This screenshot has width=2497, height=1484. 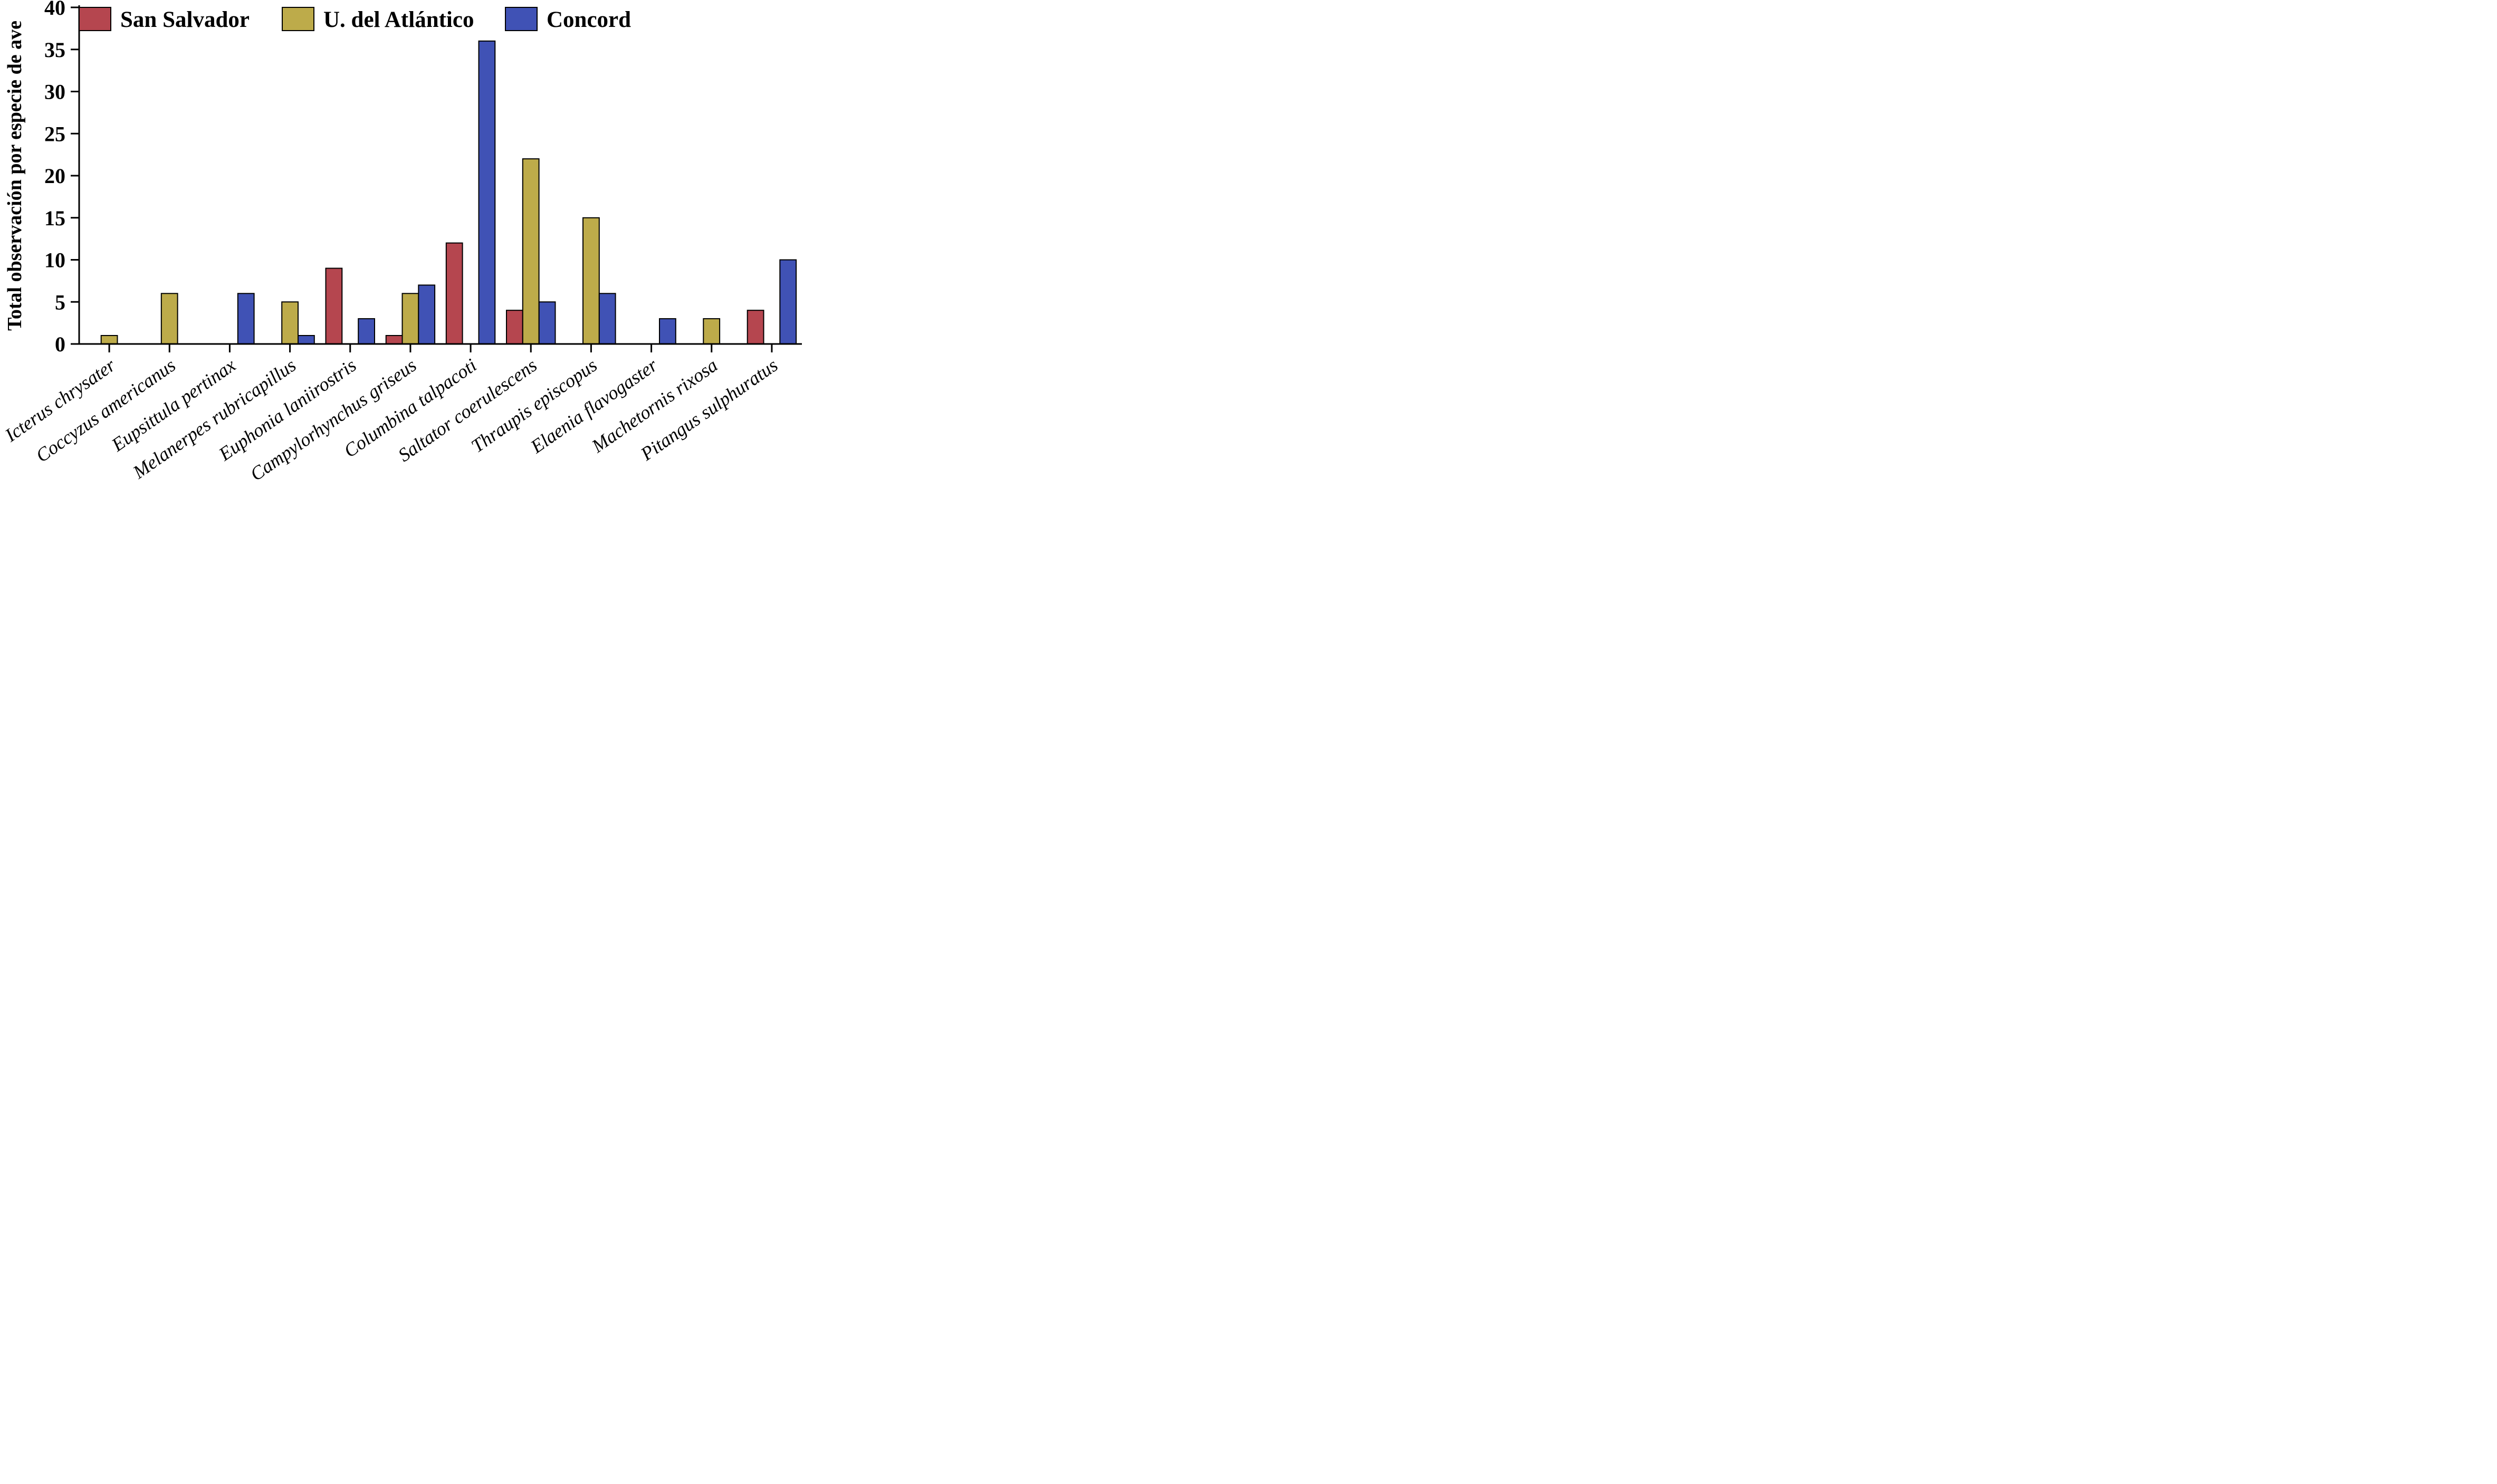 I want to click on bar-concord-euphonia-laniirostris, so click(x=367, y=331).